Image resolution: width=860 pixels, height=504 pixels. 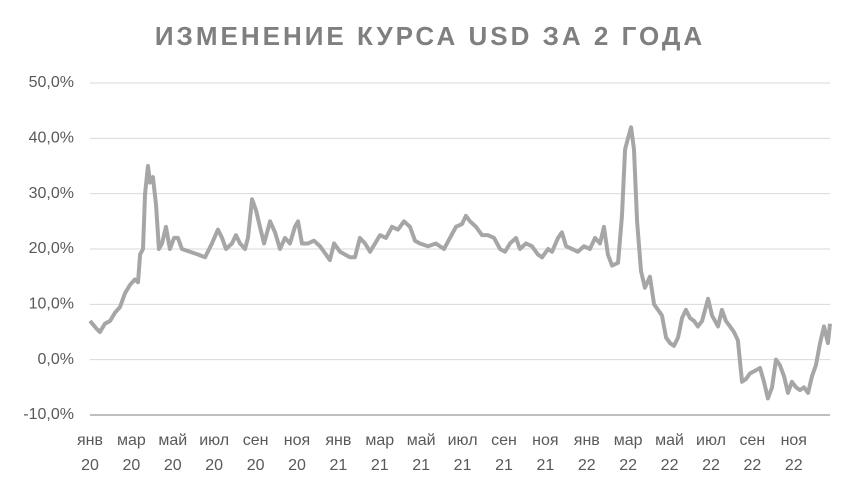 What do you see at coordinates (173, 453) in the screenshot?
I see `x-tick-label: май 20` at bounding box center [173, 453].